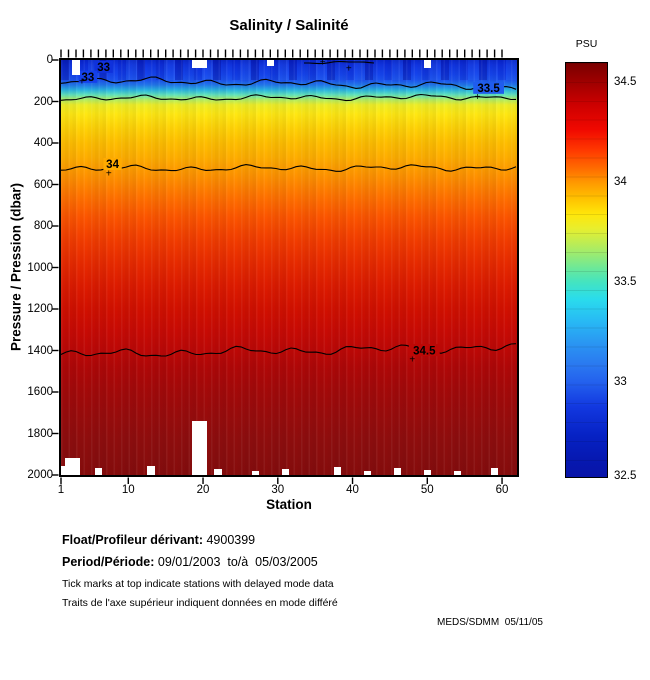  What do you see at coordinates (43, 184) in the screenshot?
I see `y-tick-label: 600` at bounding box center [43, 184].